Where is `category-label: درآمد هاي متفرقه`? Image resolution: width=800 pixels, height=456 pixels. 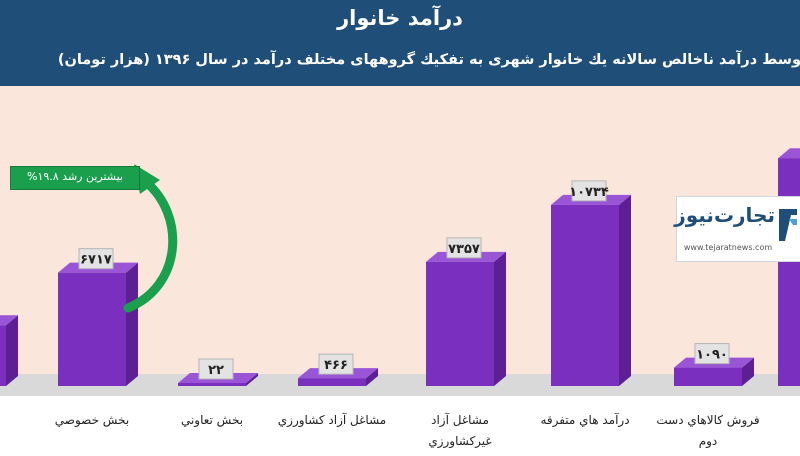 category-label: درآمد هاي متفرقه is located at coordinates (585, 420).